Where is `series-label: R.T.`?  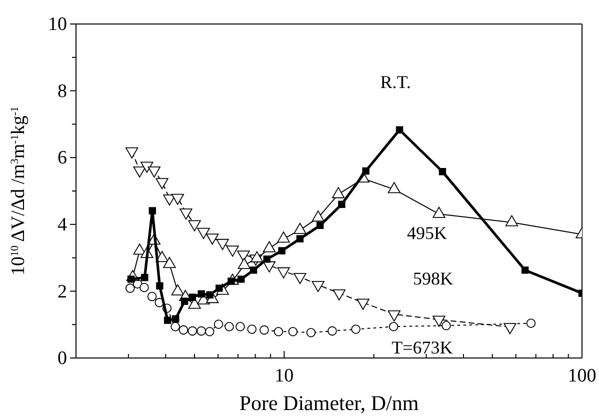 series-label: R.T. is located at coordinates (395, 82).